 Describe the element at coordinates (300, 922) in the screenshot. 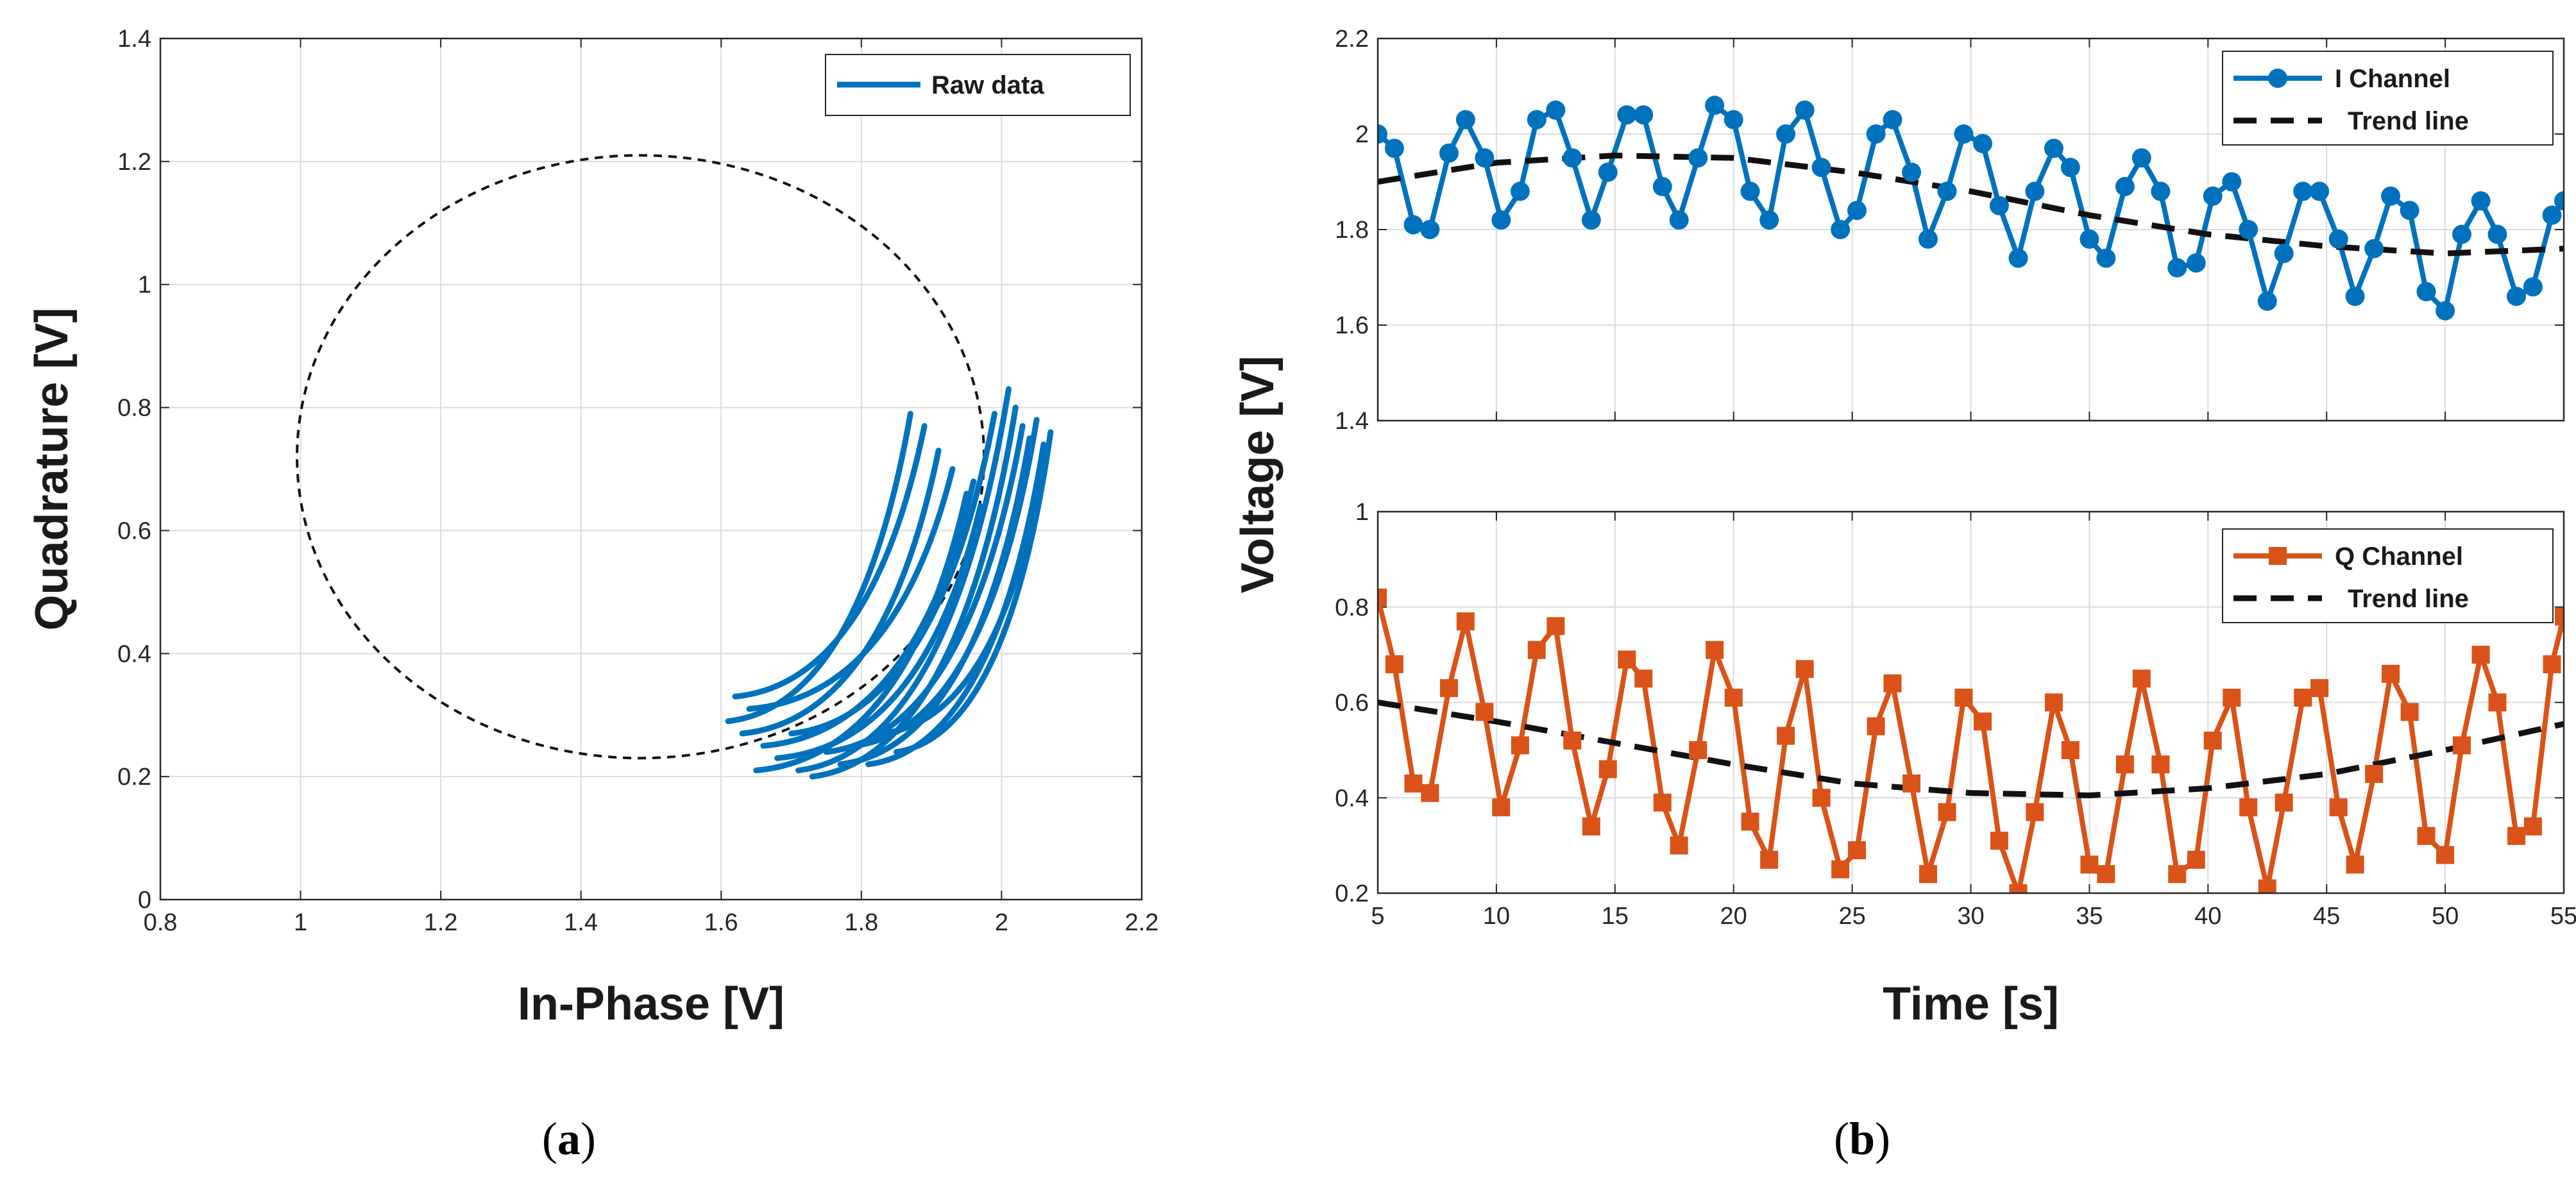

I see `x-tick-label: 1` at that location.